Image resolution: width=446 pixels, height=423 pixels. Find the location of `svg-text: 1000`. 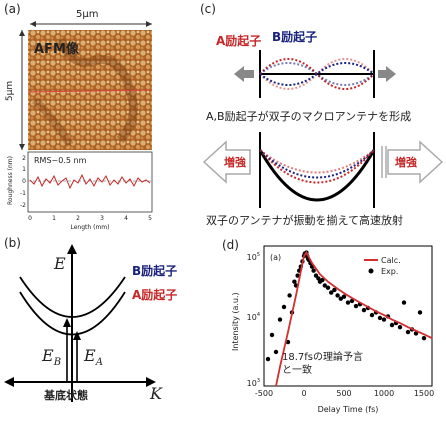

svg-text: 1000 is located at coordinates (384, 393).